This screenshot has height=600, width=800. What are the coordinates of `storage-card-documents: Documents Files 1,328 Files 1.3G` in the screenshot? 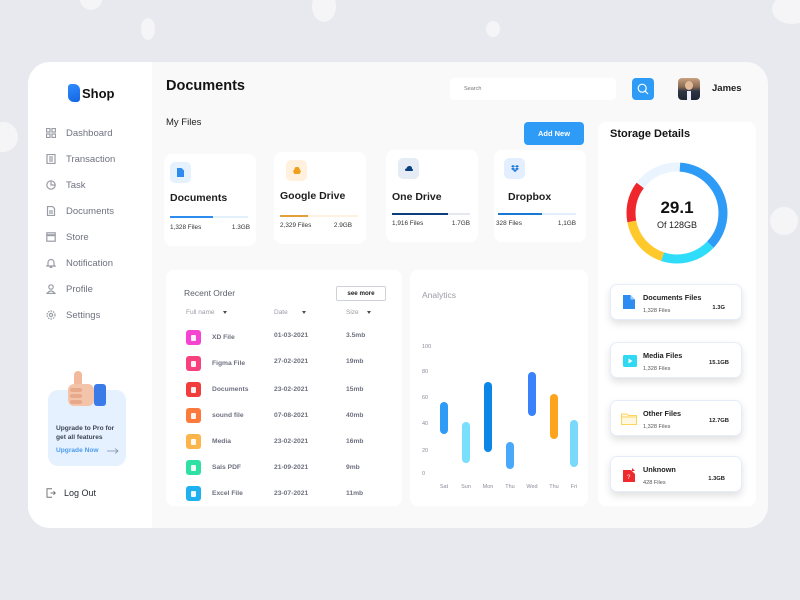 It's located at (676, 302).